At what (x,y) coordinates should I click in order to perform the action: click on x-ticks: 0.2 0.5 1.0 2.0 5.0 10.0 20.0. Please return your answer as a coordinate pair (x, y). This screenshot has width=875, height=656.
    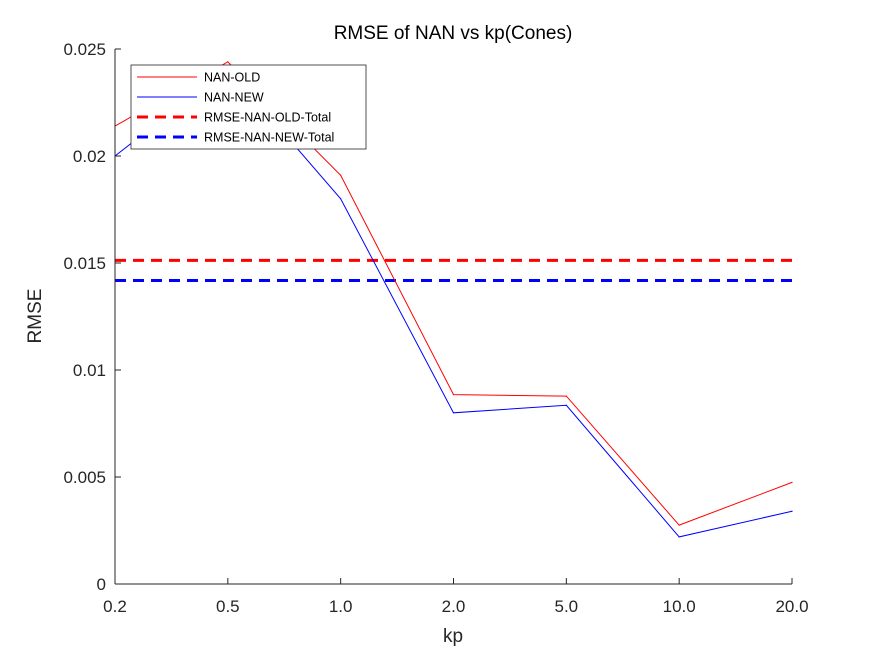
    Looking at the image, I should click on (456, 597).